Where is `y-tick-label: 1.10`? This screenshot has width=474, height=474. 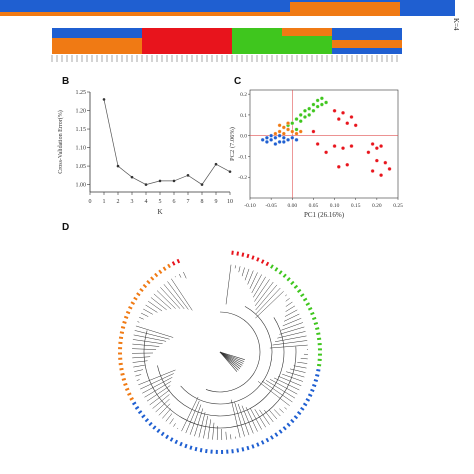 y-tick-label: 1.10 is located at coordinates (81, 149).